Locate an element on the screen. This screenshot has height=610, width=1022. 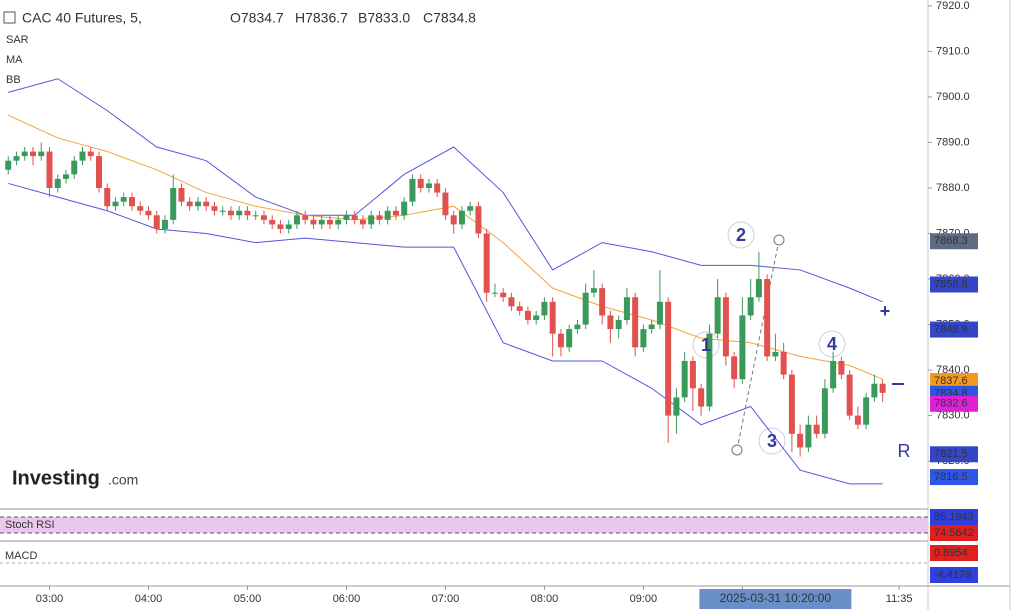
indicator-label: MA is located at coordinates (14, 60).